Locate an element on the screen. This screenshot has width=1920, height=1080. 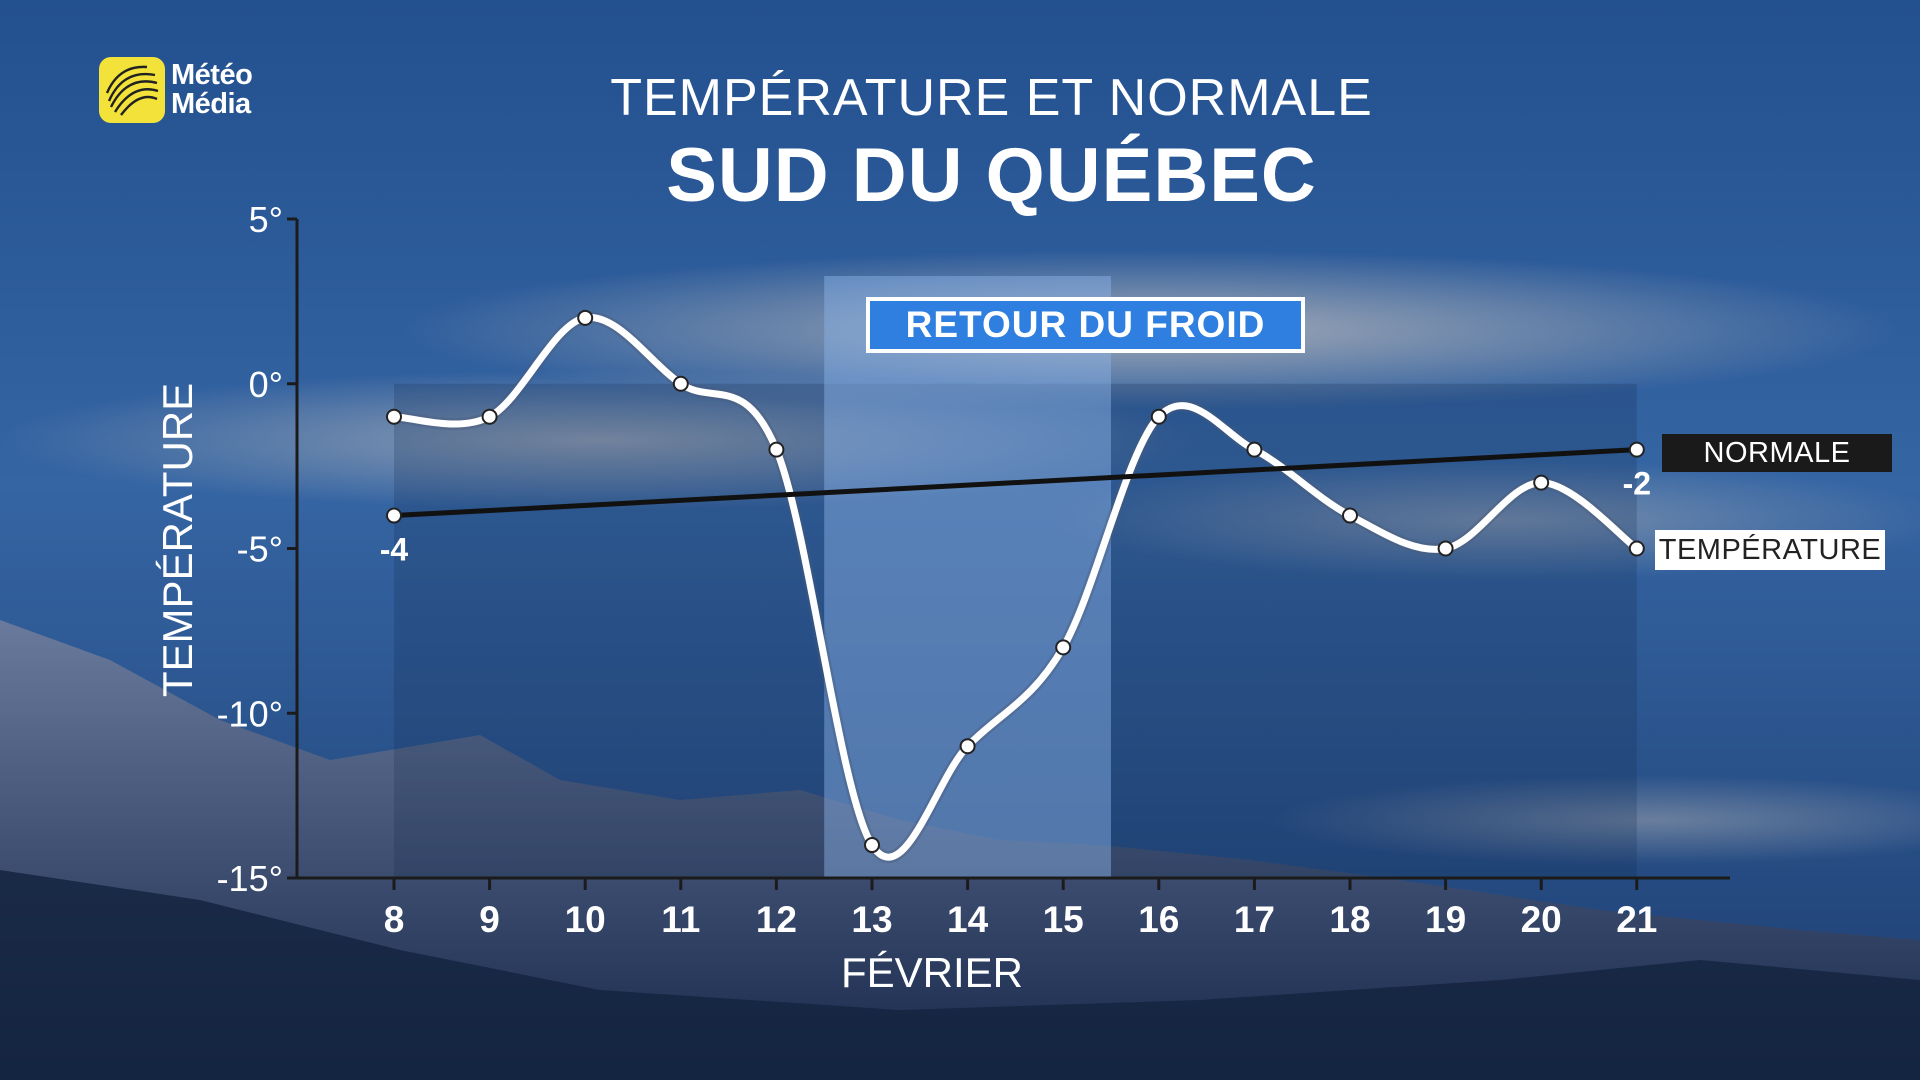
y-tick-label: -5° is located at coordinates (260, 549).